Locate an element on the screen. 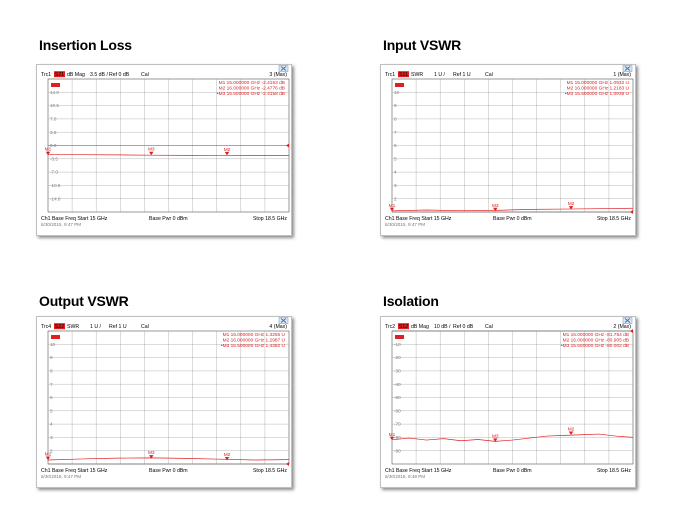 This screenshot has height=532, width=674. y-tick-label: -40 is located at coordinates (397, 384).